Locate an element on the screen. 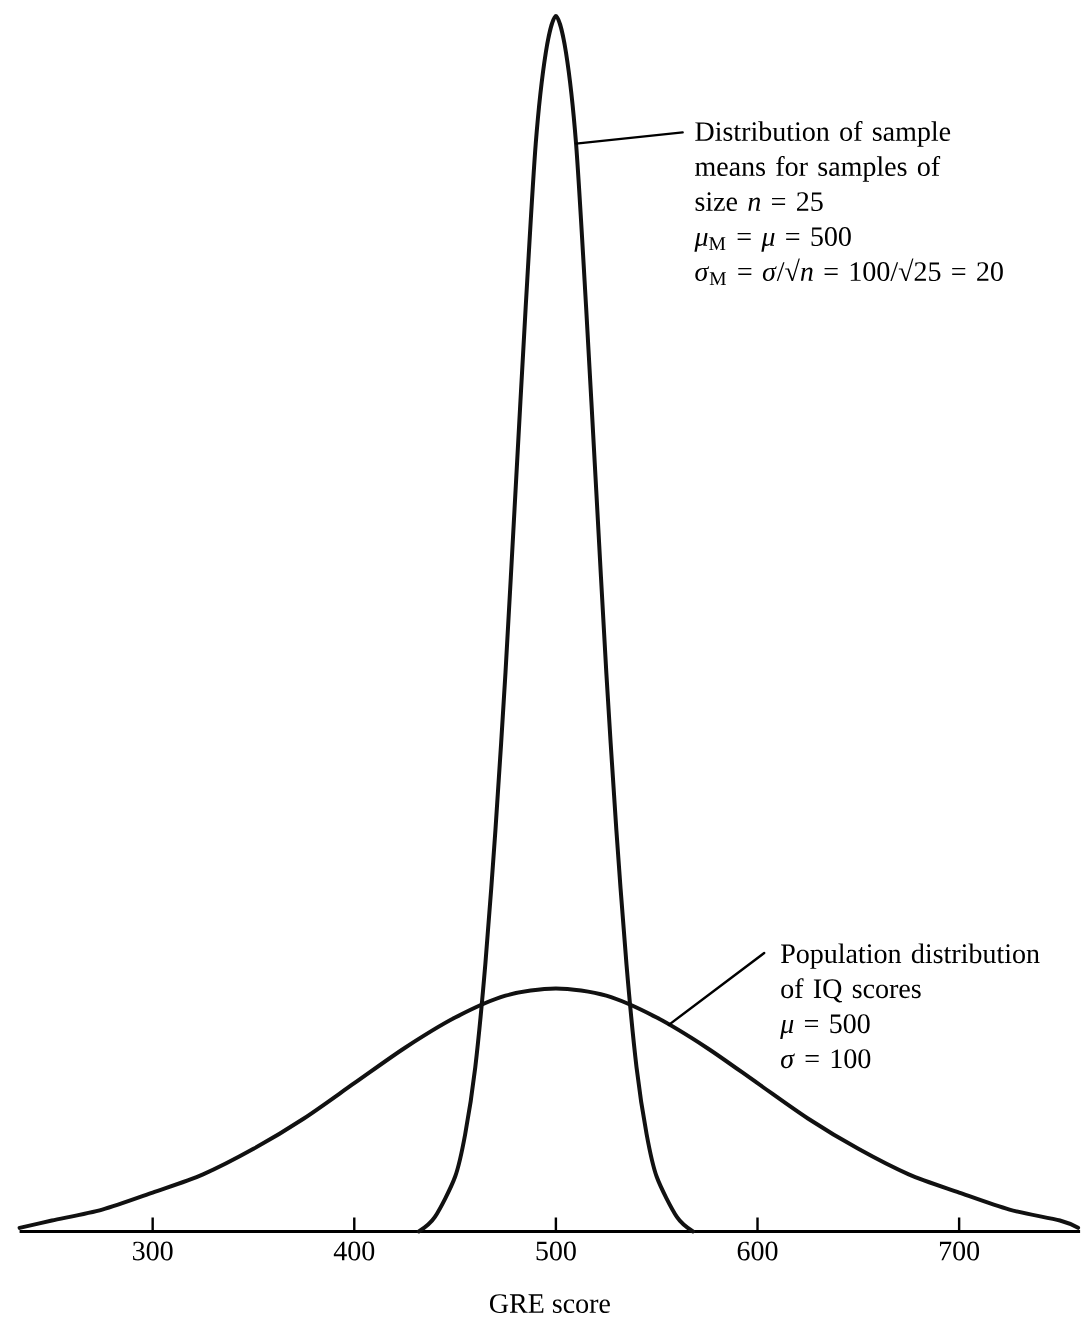 The height and width of the screenshot is (1319, 1088). x-axis-title: GRE score is located at coordinates (549, 1303).